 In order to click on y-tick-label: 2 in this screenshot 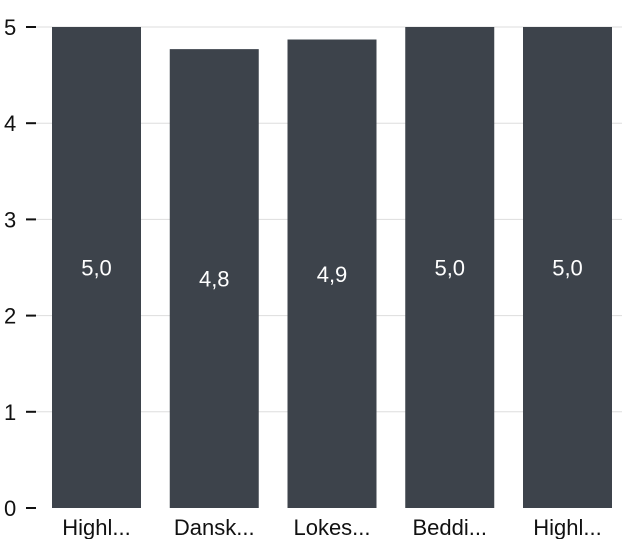, I will do `click(10, 316)`.